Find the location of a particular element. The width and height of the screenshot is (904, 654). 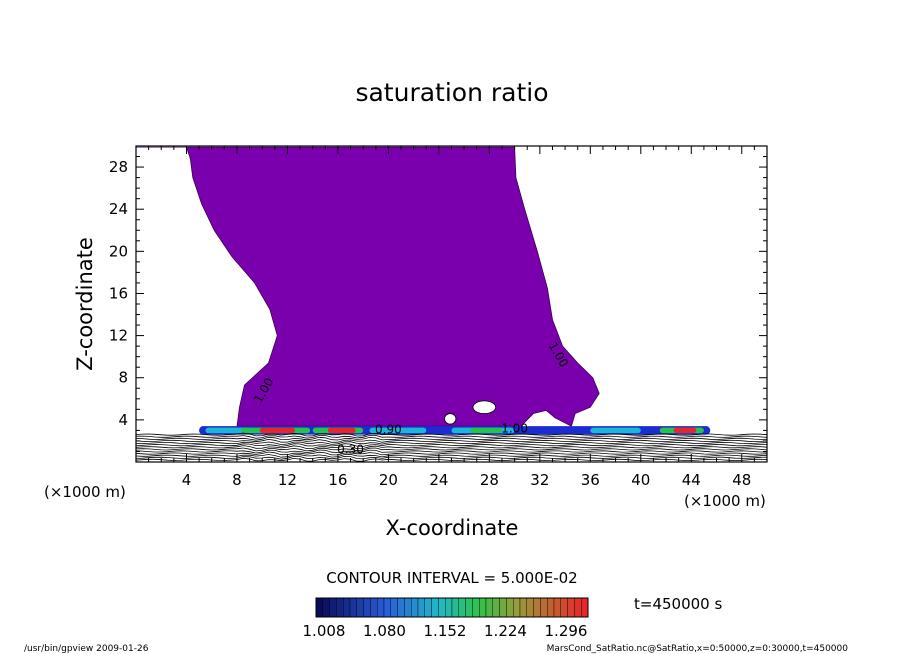

x-unit-note-right: (×1000 m) is located at coordinates (725, 501).